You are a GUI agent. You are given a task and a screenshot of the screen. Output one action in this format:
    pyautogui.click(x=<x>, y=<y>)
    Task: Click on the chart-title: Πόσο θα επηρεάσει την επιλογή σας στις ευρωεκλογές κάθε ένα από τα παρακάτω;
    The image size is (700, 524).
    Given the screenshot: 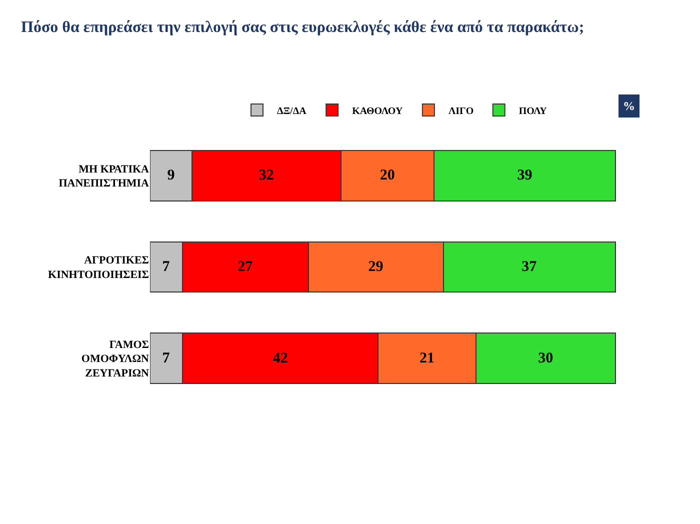 What is the action you would take?
    pyautogui.click(x=302, y=27)
    